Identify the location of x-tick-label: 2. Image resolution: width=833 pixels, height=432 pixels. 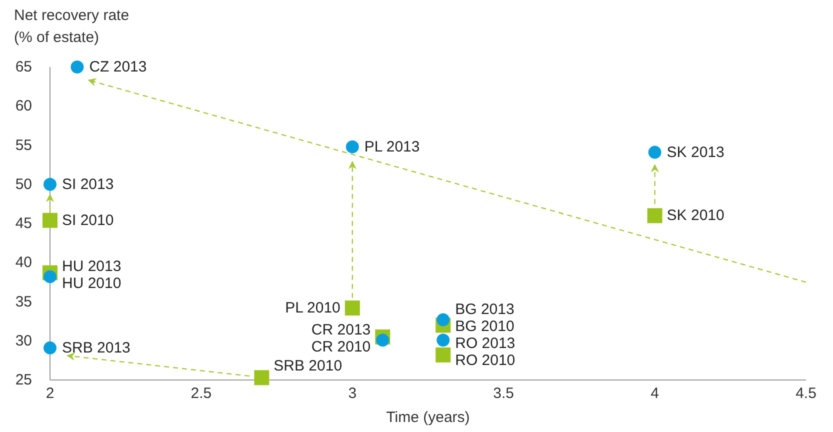
(50, 393).